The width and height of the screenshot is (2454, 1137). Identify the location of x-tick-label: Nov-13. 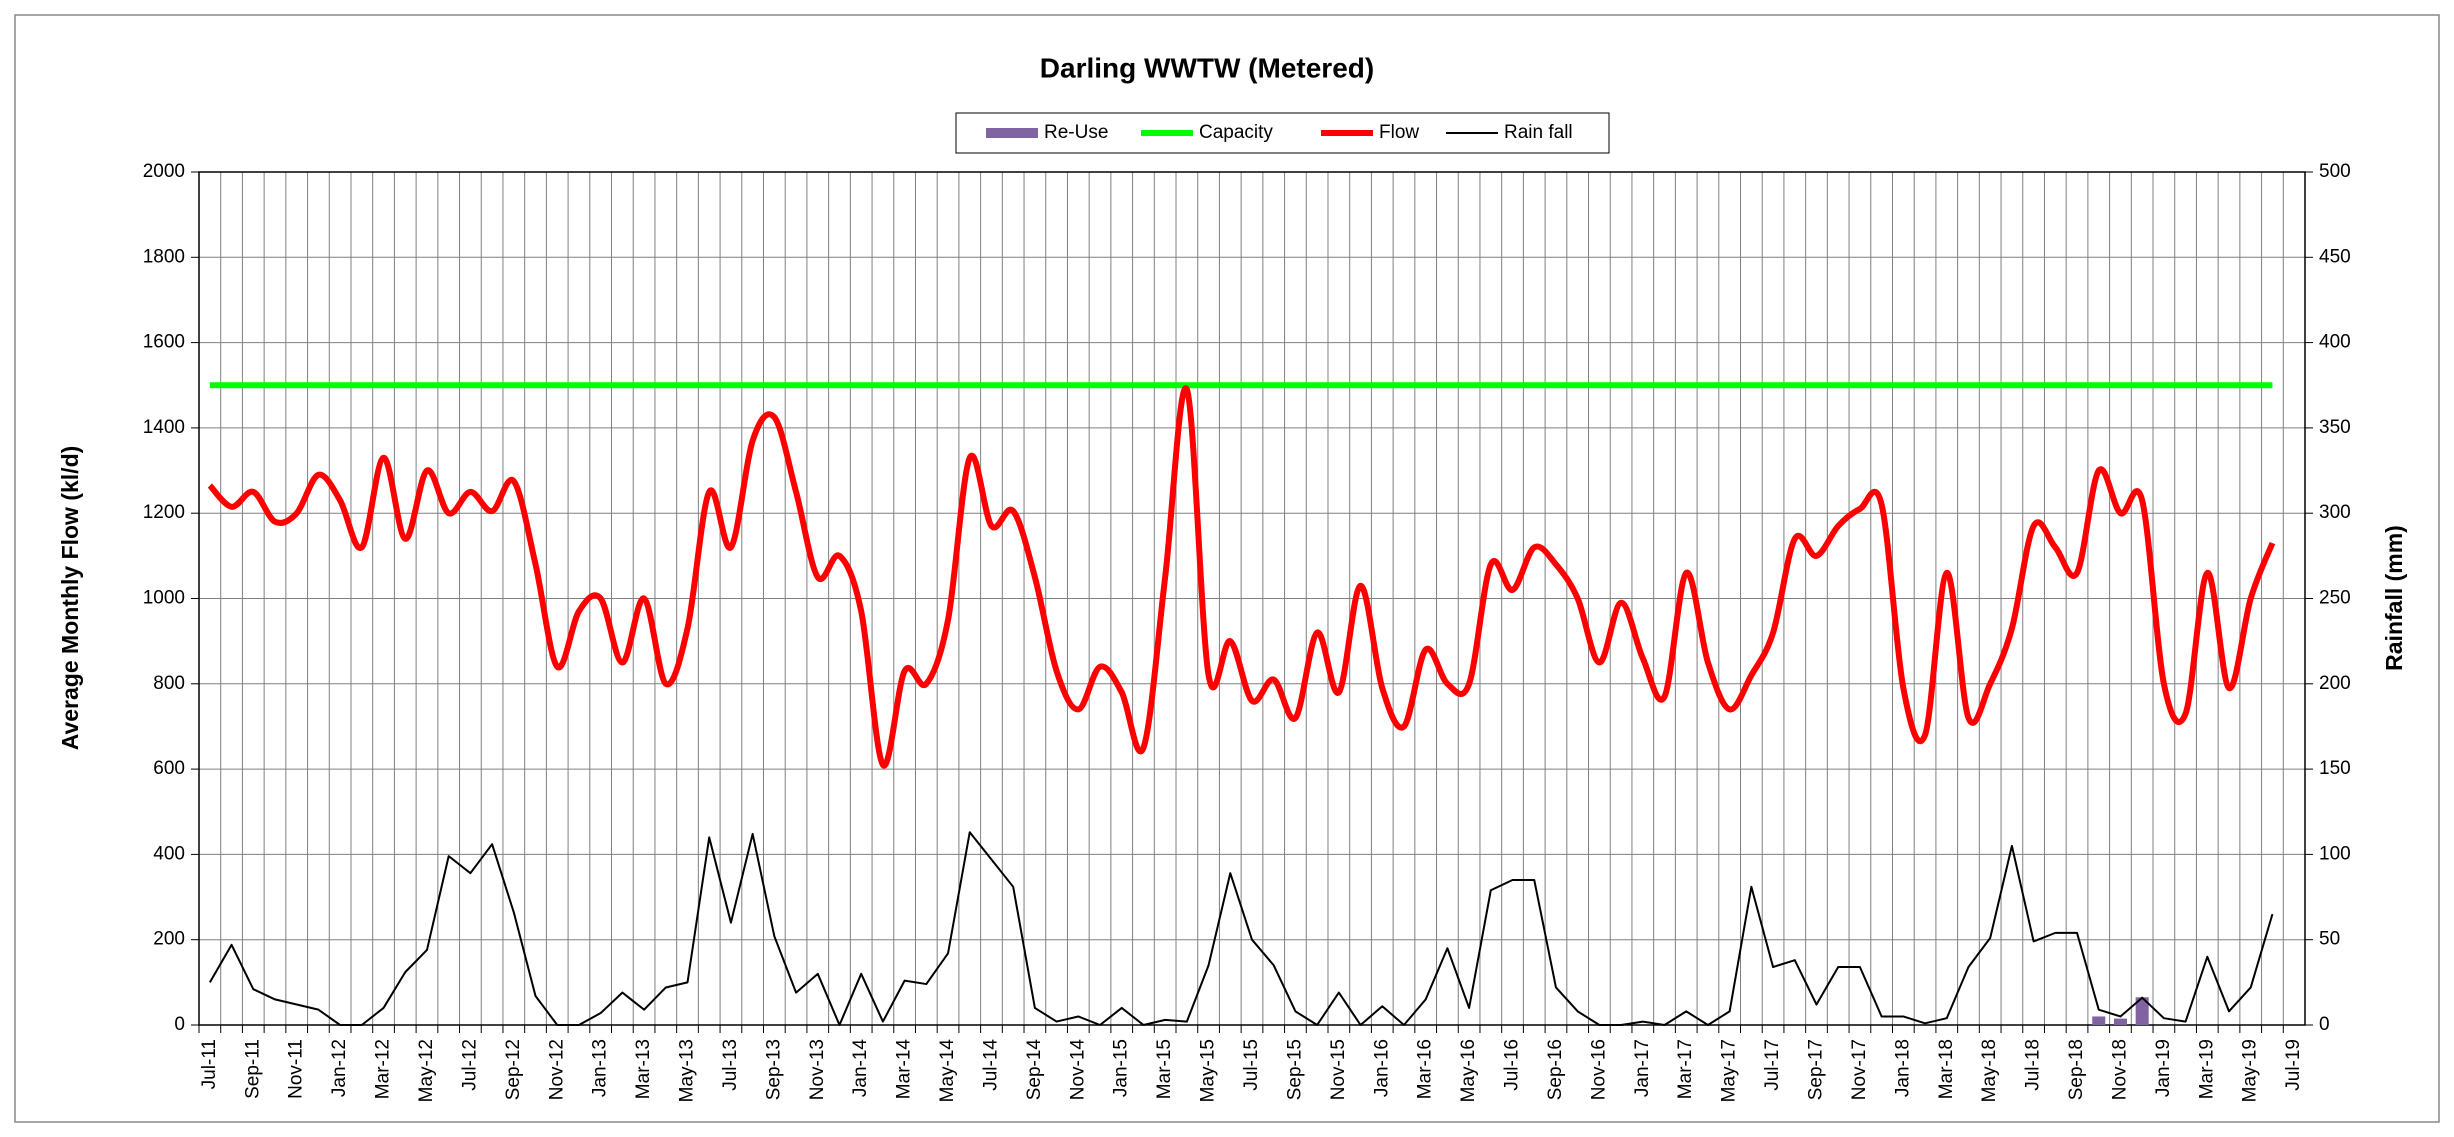
(817, 1069).